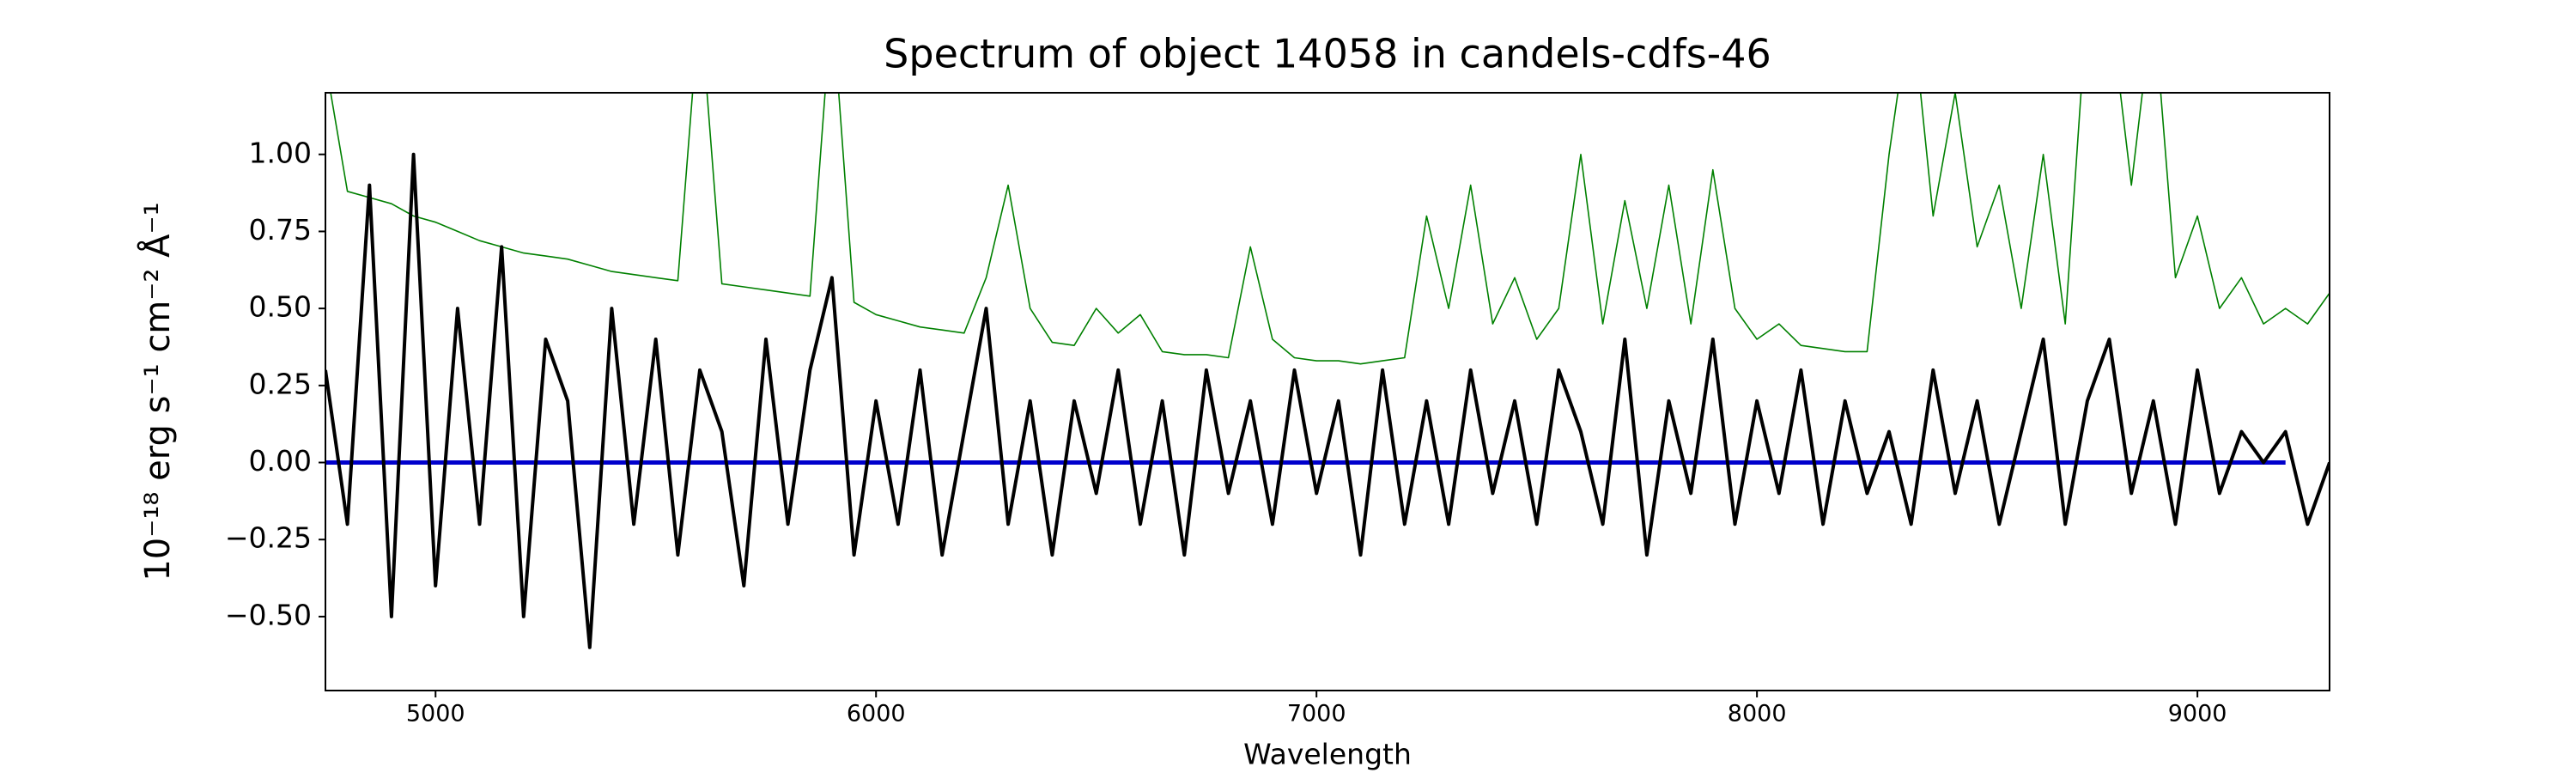 This screenshot has width=2576, height=773. Describe the element at coordinates (280, 230) in the screenshot. I see `y-tick-label: 0.75` at that location.